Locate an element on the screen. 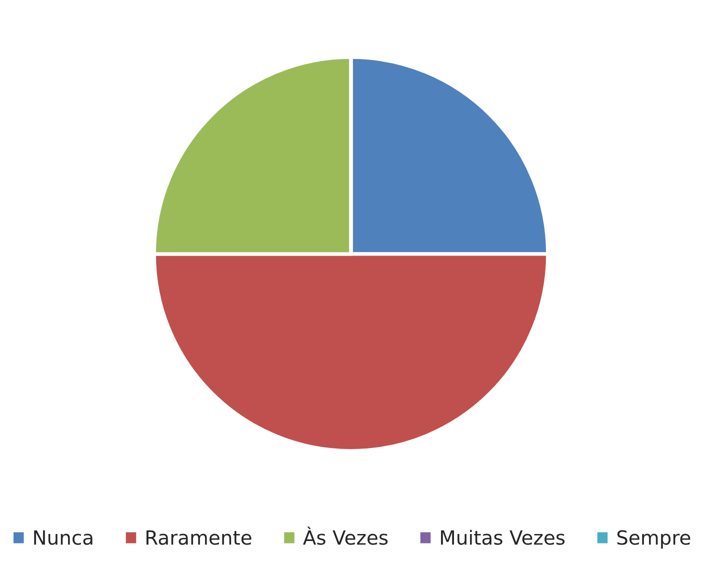  legend-label: Sempre is located at coordinates (653, 539).